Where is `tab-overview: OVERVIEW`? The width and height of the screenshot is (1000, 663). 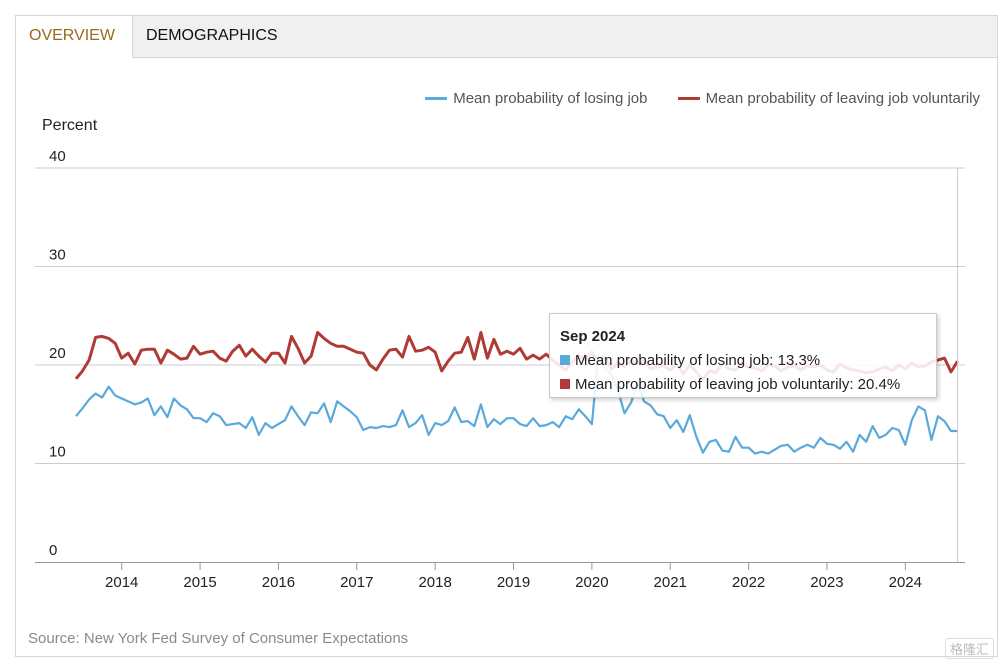
tab-overview: OVERVIEW is located at coordinates (74, 37).